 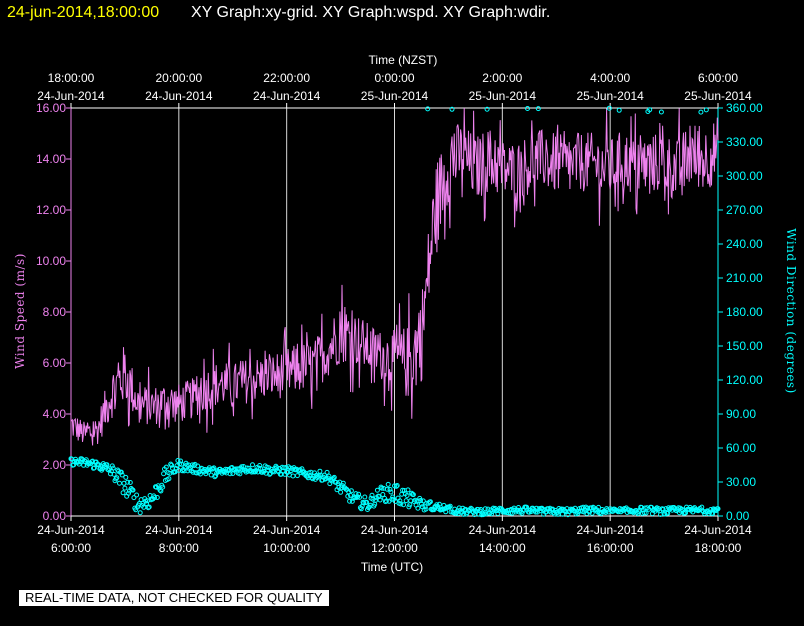 What do you see at coordinates (741, 448) in the screenshot?
I see `right-tick-label: 60.00` at bounding box center [741, 448].